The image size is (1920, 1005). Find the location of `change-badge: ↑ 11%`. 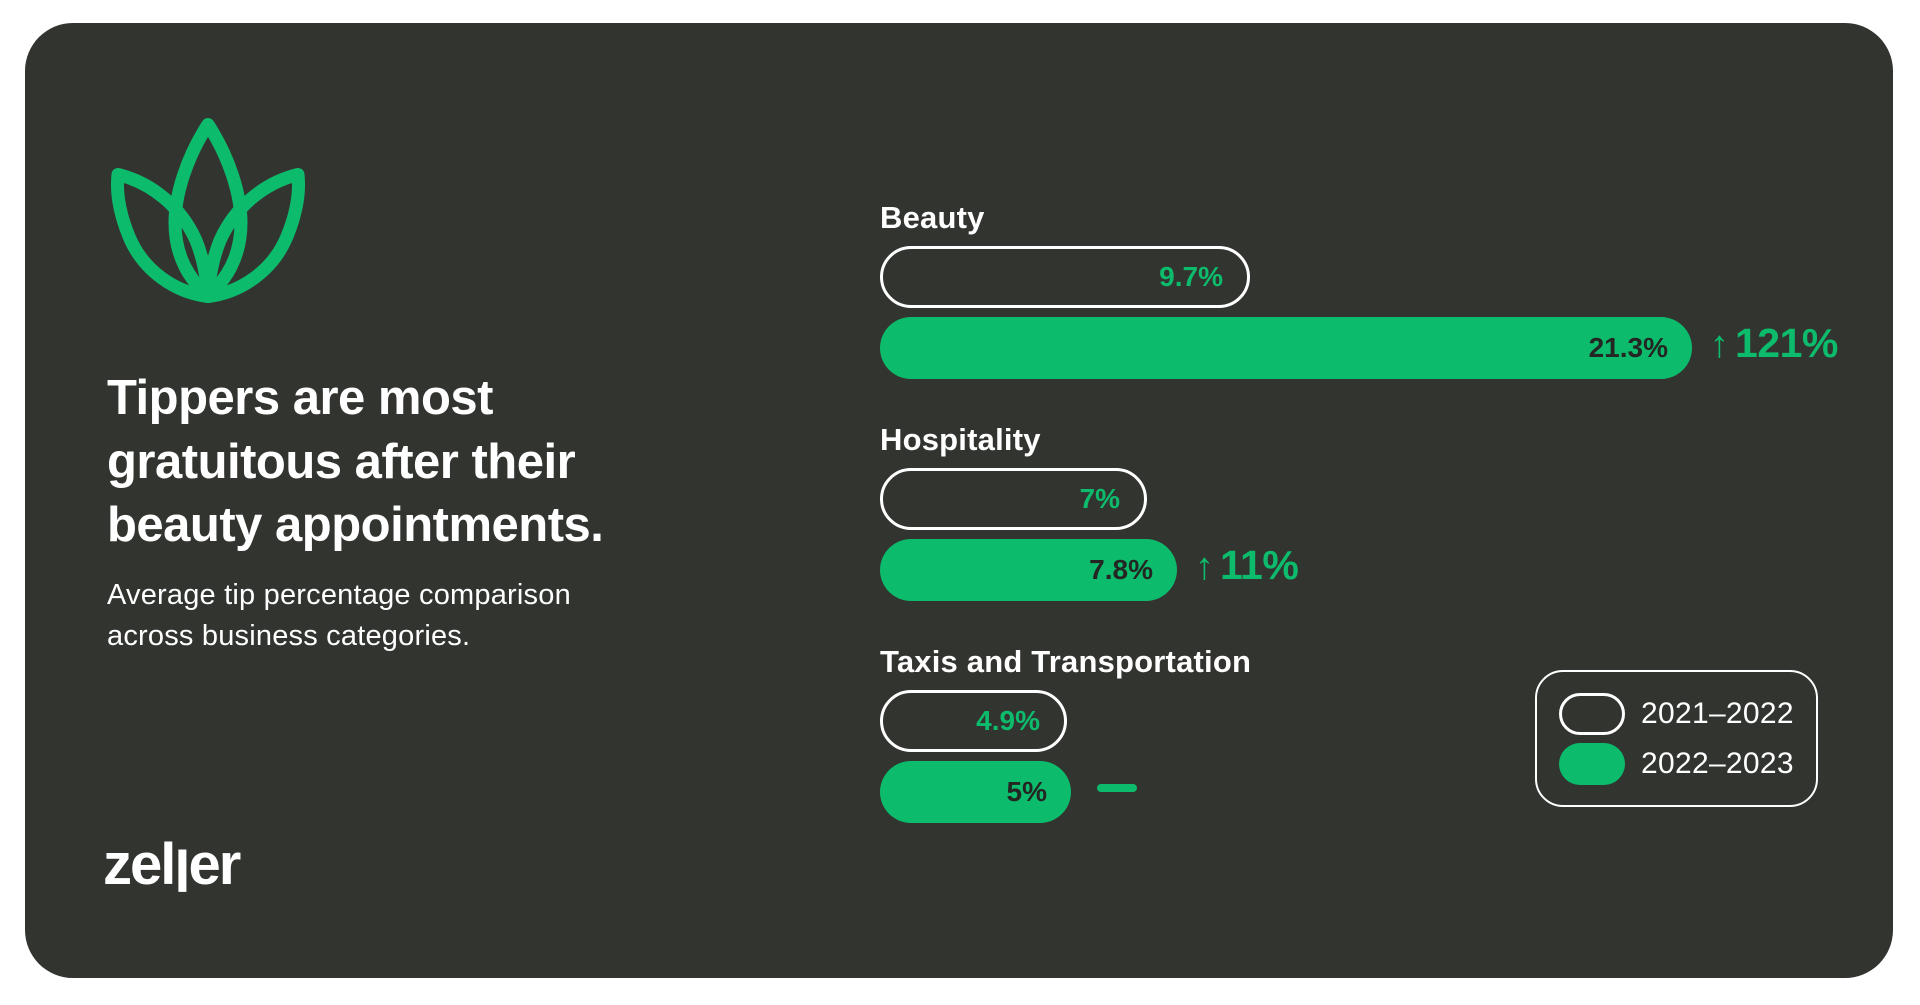

change-badge: ↑ 11% is located at coordinates (1247, 565).